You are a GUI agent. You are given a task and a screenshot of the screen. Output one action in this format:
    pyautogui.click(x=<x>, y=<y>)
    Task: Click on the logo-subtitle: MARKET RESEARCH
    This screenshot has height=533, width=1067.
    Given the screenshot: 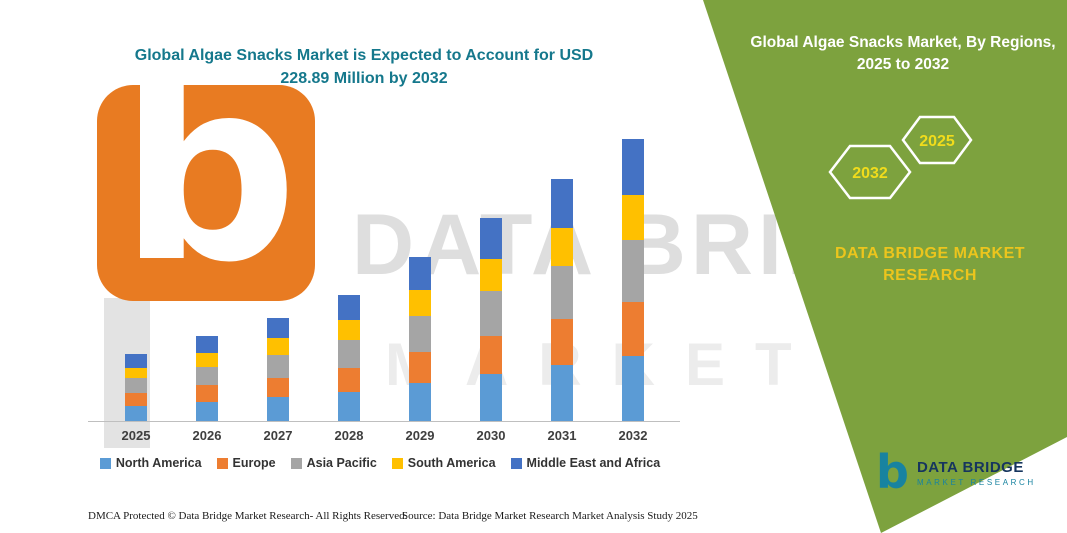 What is the action you would take?
    pyautogui.click(x=976, y=482)
    